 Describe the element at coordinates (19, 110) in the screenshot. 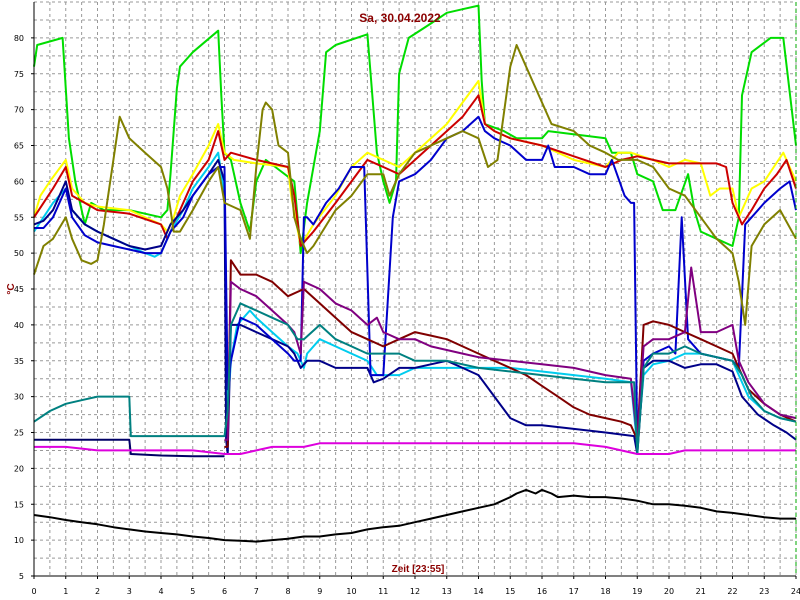

I see `y-tick-label: 70` at that location.